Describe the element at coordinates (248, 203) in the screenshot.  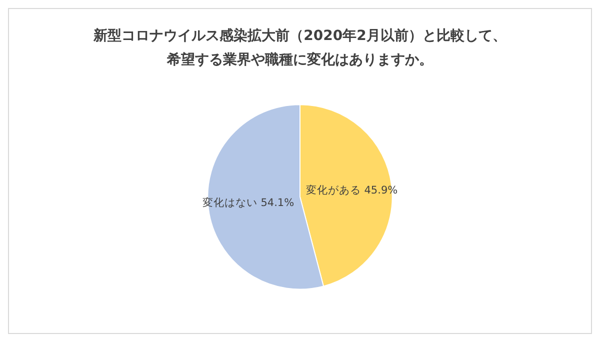
I see `slice-label: 変化はない 54.1%` at that location.